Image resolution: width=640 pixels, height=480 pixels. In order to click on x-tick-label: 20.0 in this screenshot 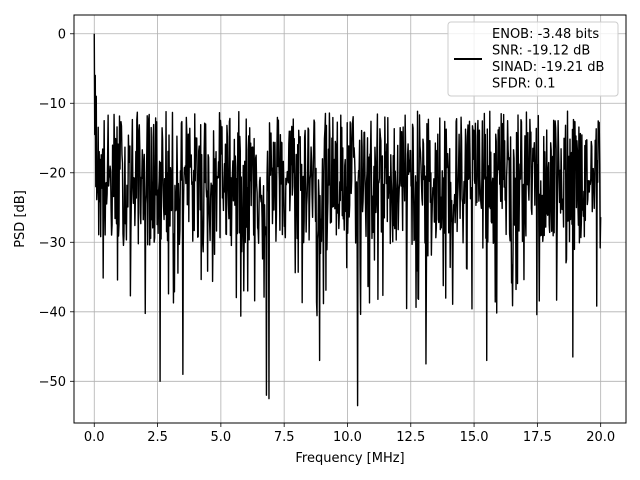, I will do `click(600, 437)`.